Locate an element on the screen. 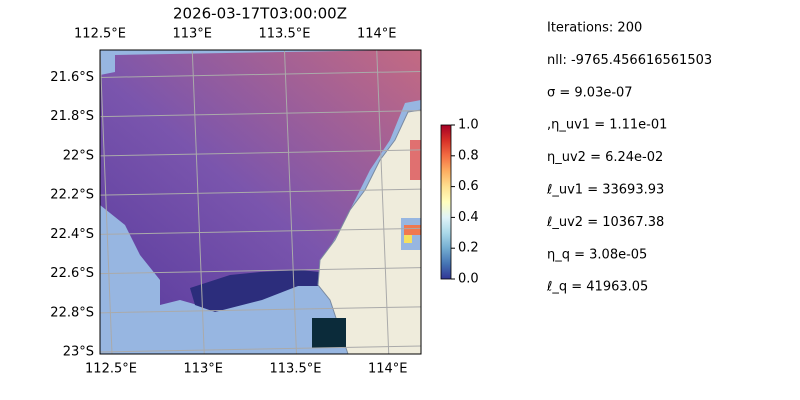  y-tick-label: 22.2°S is located at coordinates (72, 195).